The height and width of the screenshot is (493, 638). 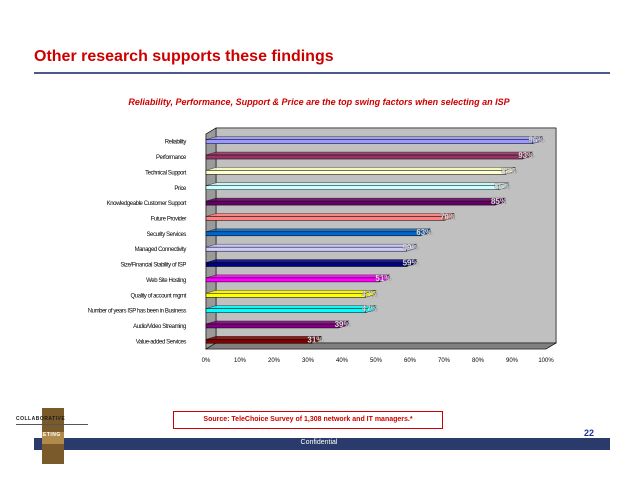 What do you see at coordinates (161, 250) in the screenshot?
I see `category-label: Managed Connectivity` at bounding box center [161, 250].